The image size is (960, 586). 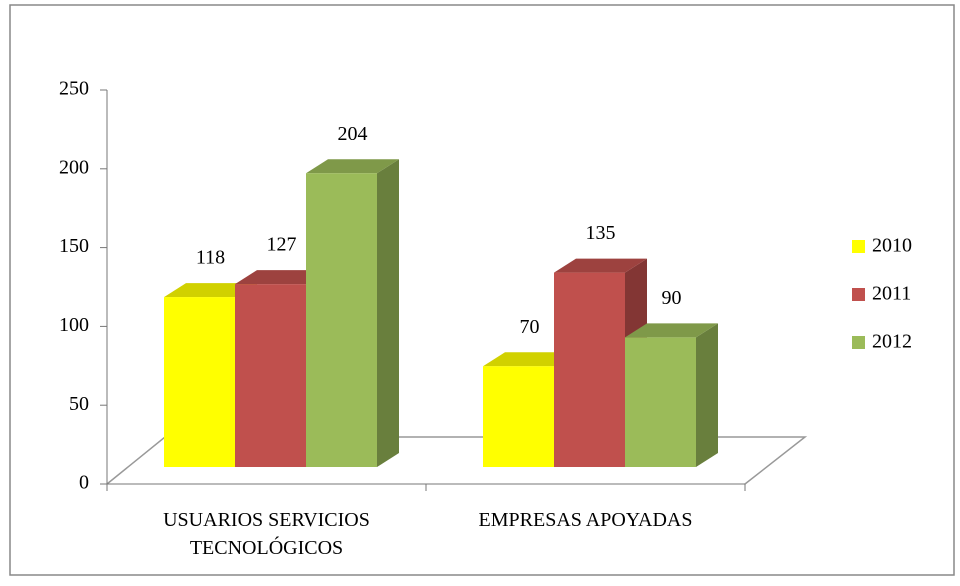 What do you see at coordinates (530, 327) in the screenshot?
I see `value-label: 70` at bounding box center [530, 327].